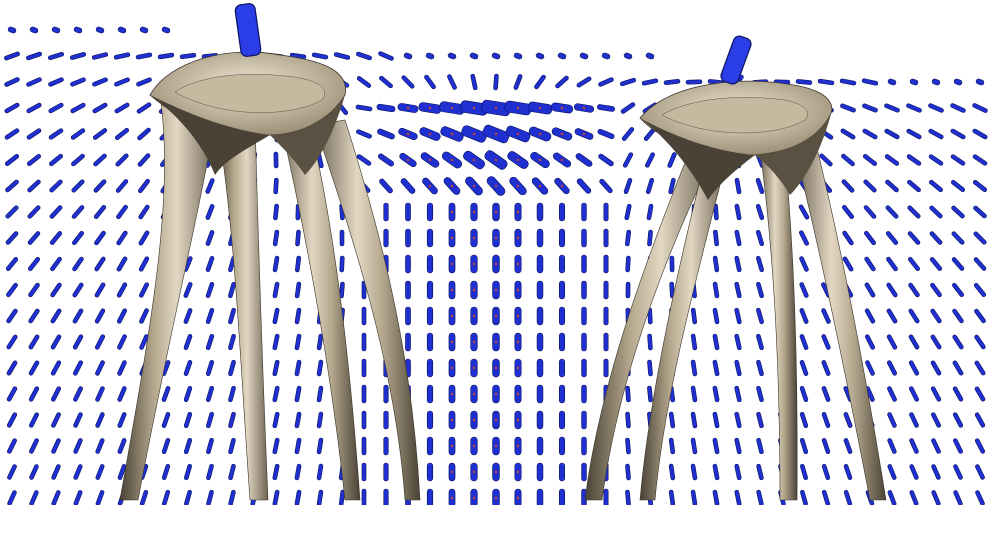 Image resolution: width=996 pixels, height=558 pixels. I want to click on caption-area, so click(498, 531).